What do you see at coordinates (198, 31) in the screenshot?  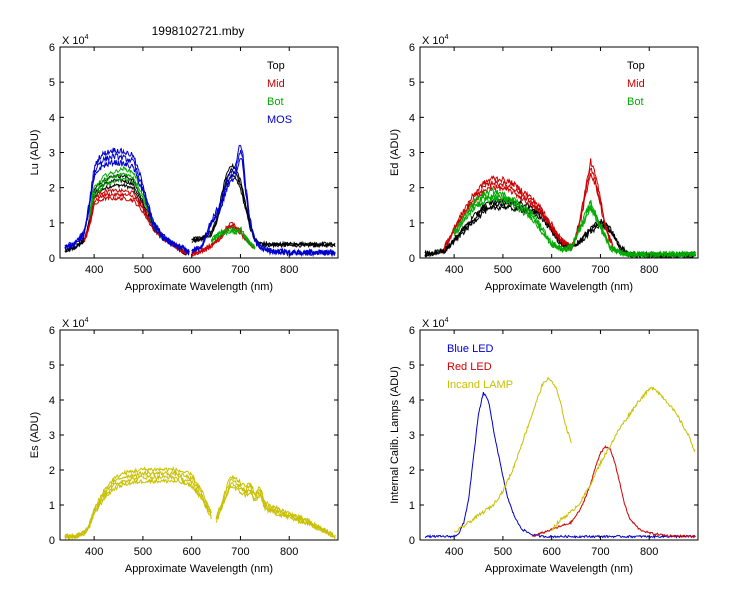 I see `figure-title: 1998102721.mby` at bounding box center [198, 31].